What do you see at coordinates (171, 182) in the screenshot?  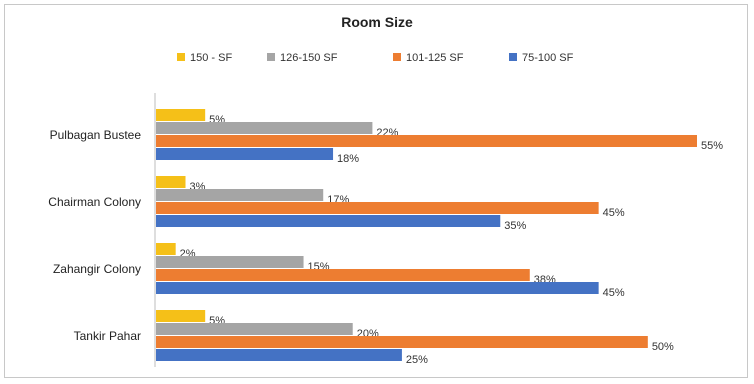 I see `bar-chairman-colony-150-sf` at bounding box center [171, 182].